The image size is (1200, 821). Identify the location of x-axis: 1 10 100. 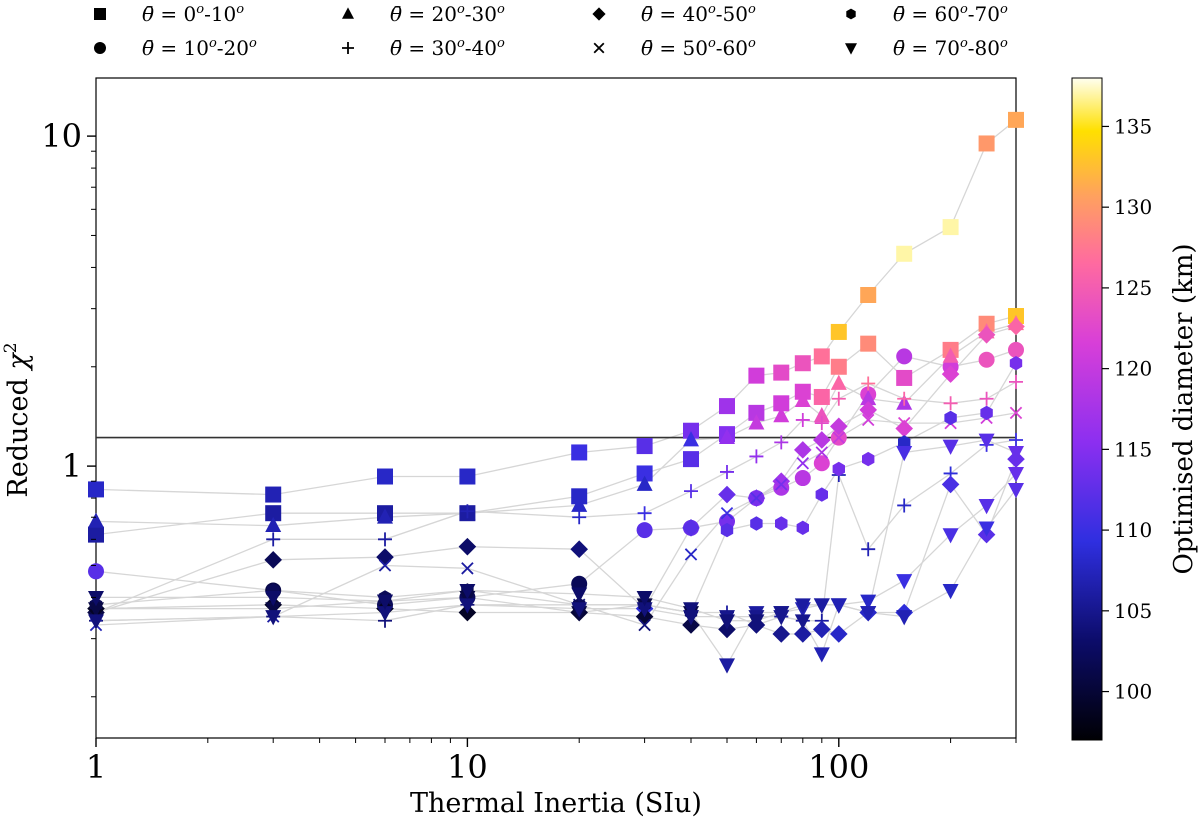
(551, 762).